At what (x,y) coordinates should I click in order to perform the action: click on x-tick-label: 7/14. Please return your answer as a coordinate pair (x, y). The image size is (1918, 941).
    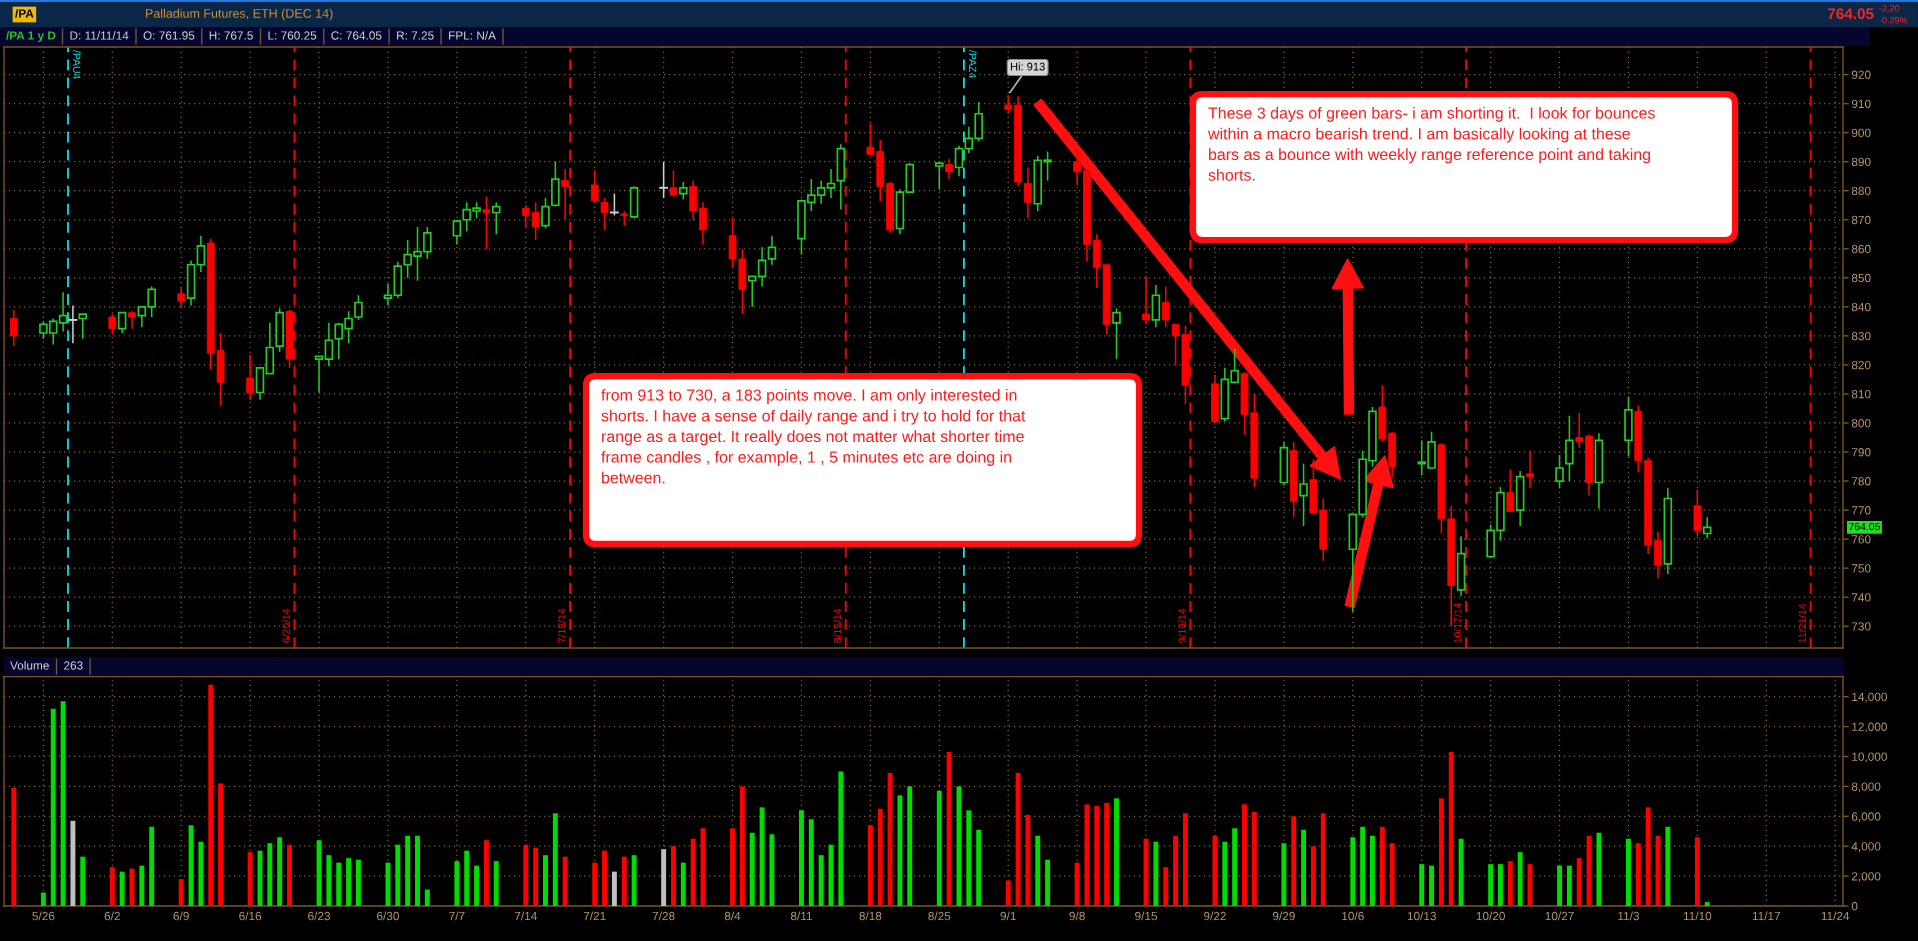
    Looking at the image, I should click on (525, 916).